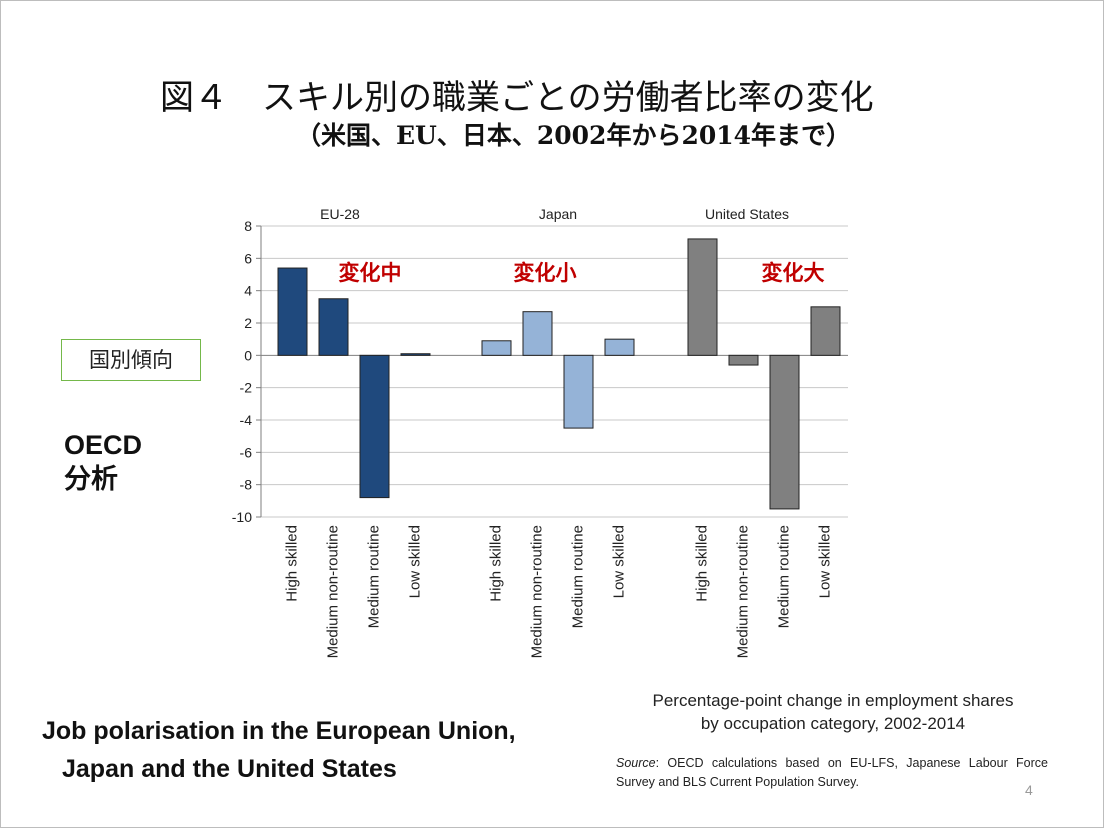 This screenshot has width=1104, height=828. What do you see at coordinates (545, 273) in the screenshot?
I see `change-annotation: 変化小` at bounding box center [545, 273].